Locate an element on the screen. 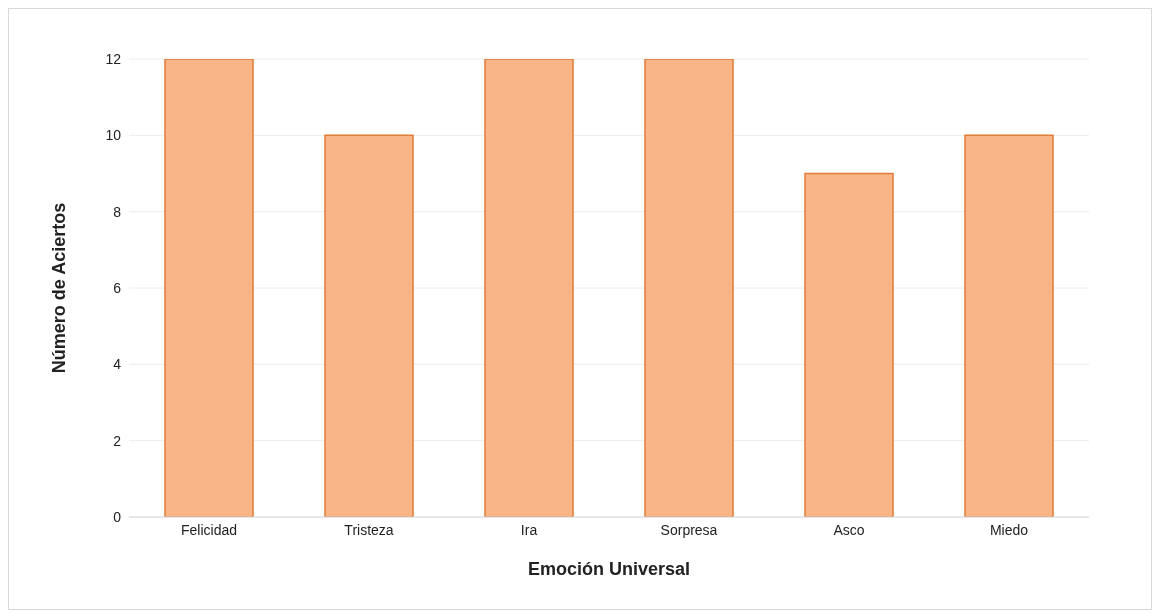 The image size is (1158, 616). y-tick-label: 6 is located at coordinates (117, 287).